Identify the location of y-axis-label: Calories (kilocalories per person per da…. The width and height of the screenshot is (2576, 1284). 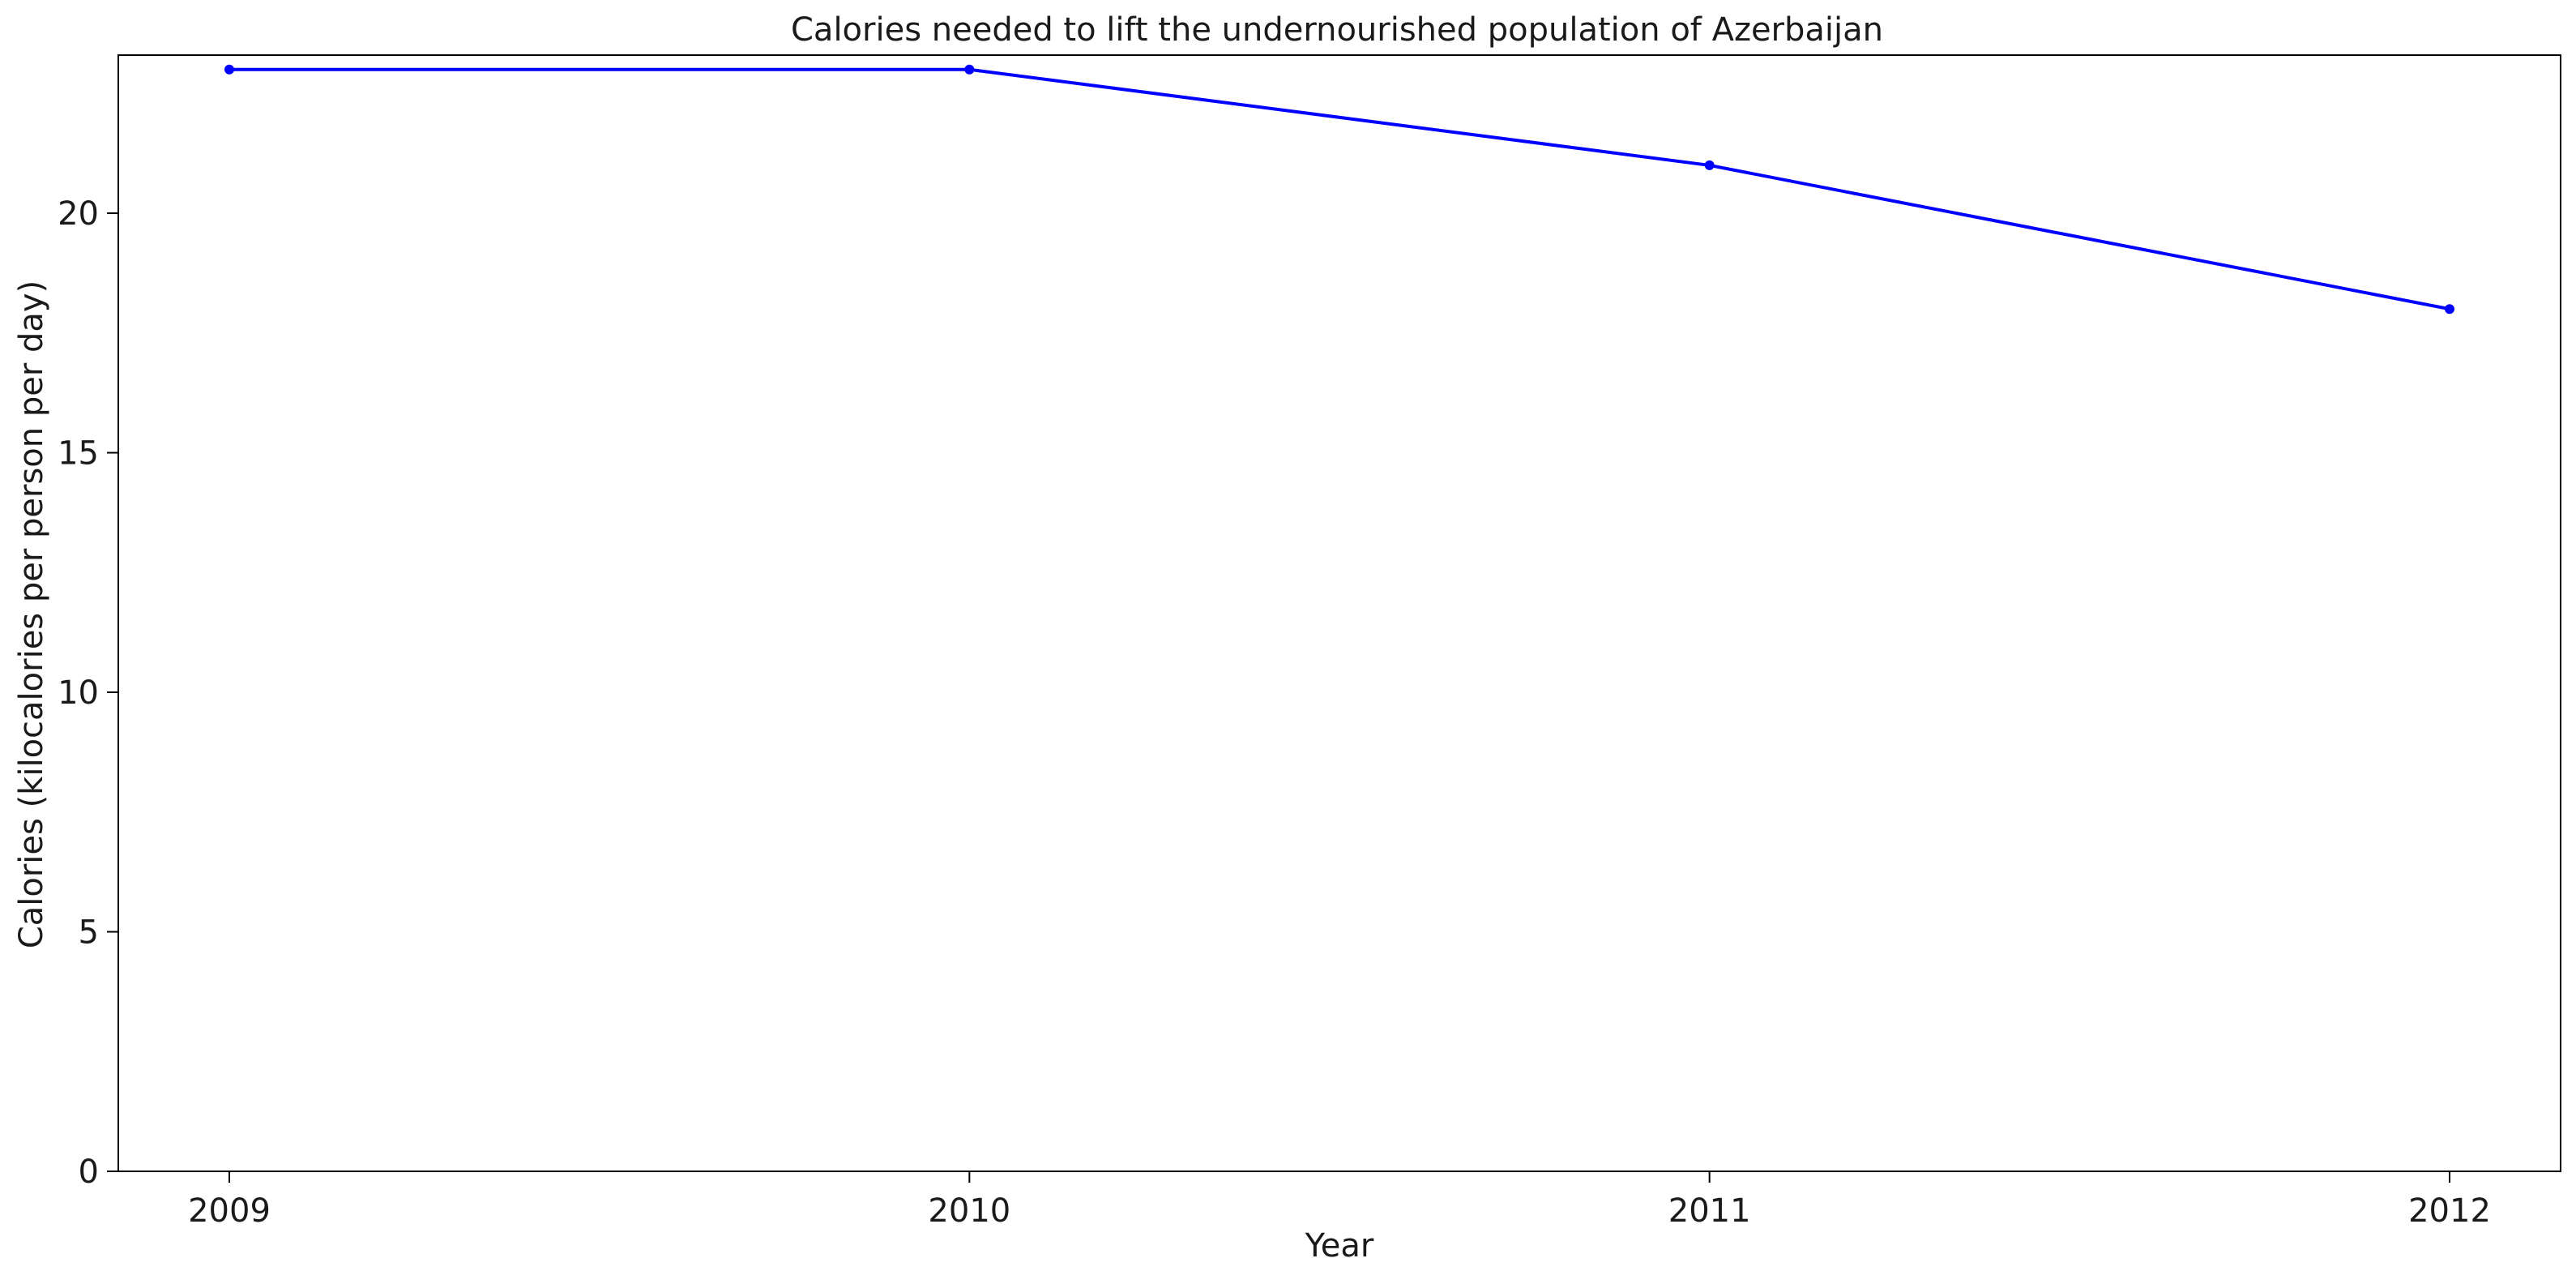
(31, 614).